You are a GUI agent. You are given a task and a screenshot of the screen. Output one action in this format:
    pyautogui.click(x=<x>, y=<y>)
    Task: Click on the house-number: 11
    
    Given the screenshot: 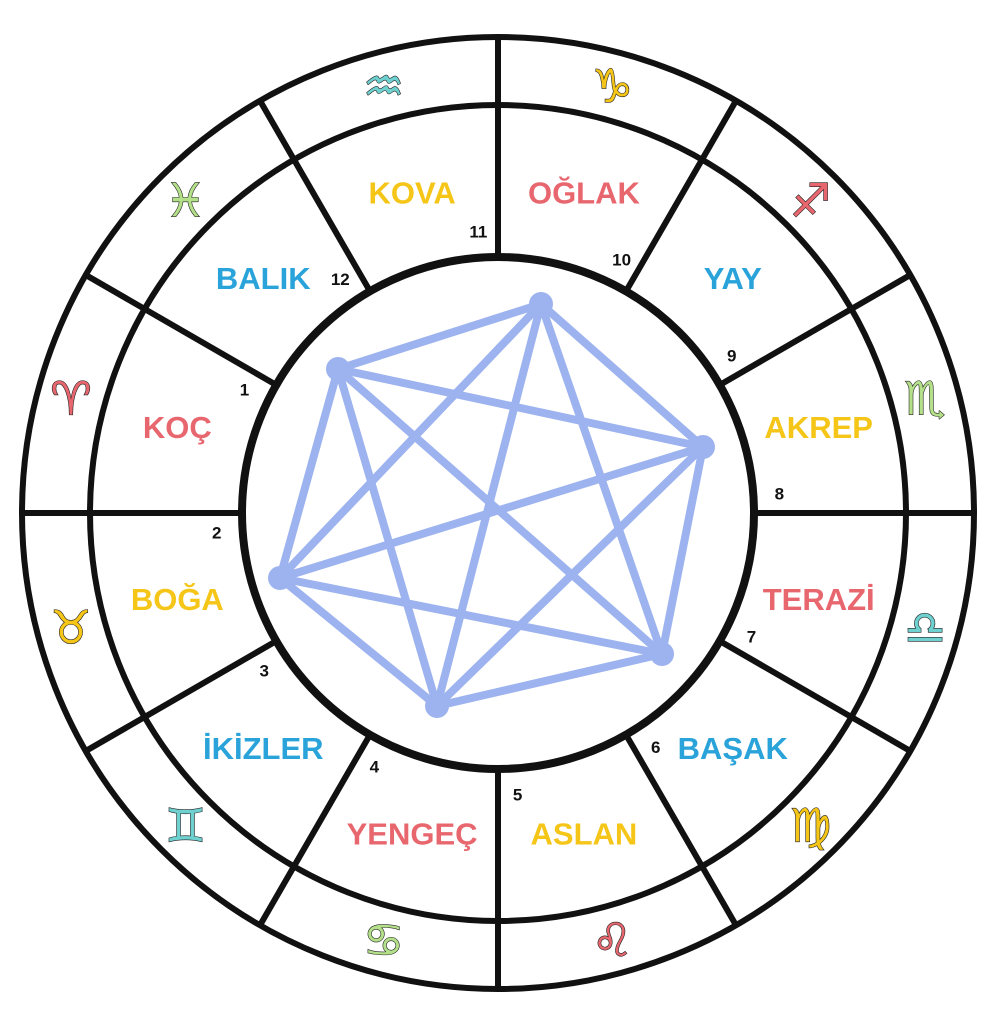 What is the action you would take?
    pyautogui.click(x=478, y=232)
    